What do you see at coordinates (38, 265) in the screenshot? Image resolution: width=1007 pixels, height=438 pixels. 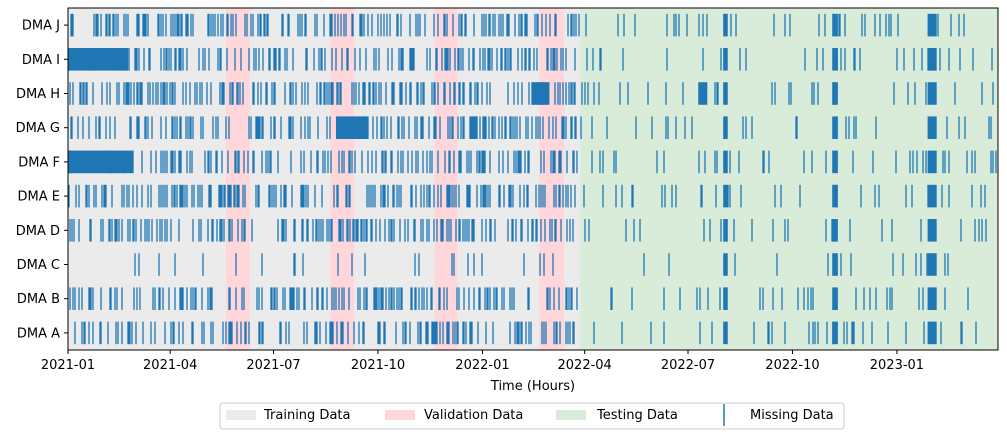 I see `y-tick-label: DMA C` at bounding box center [38, 265].